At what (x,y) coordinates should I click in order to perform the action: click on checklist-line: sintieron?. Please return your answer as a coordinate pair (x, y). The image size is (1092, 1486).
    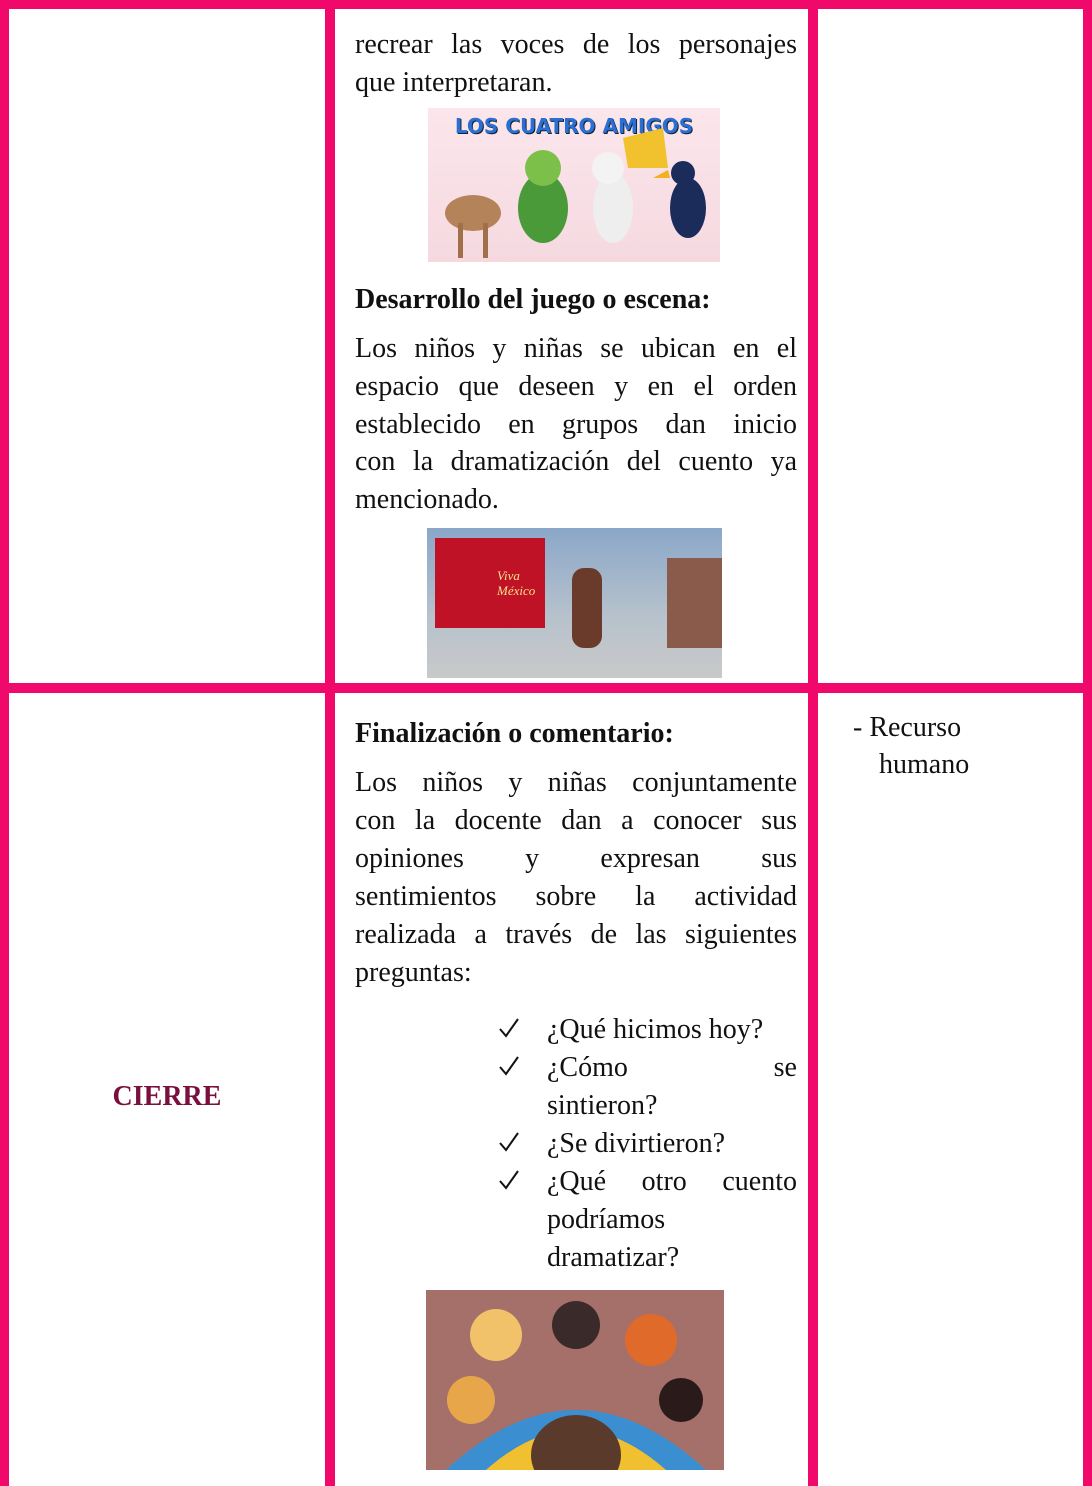
    Looking at the image, I should click on (602, 1105).